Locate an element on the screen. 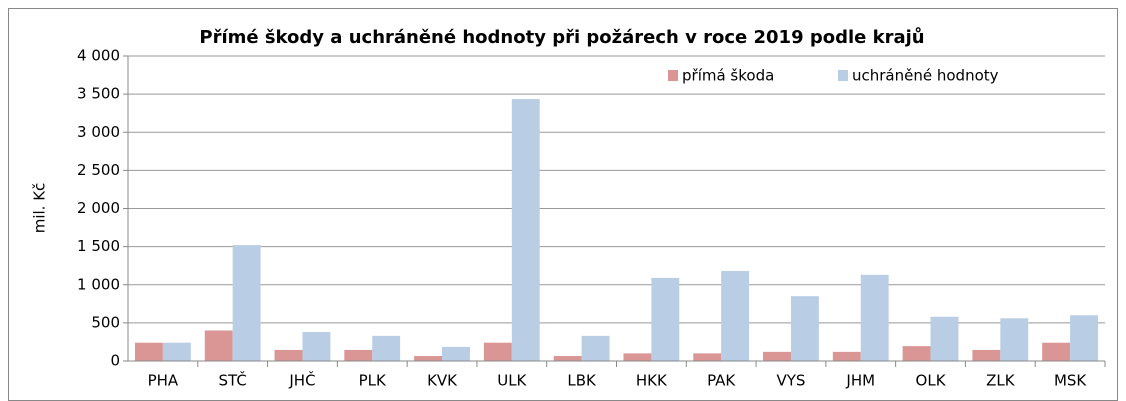 The height and width of the screenshot is (401, 1126). x-tick-label: PHA is located at coordinates (163, 381).